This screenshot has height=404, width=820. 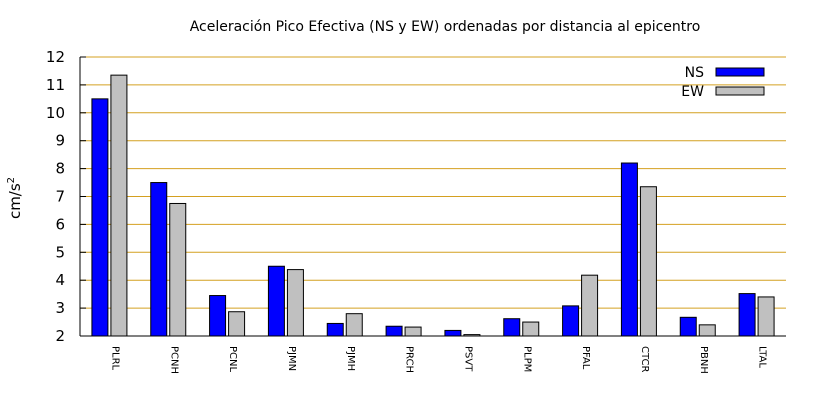 What do you see at coordinates (707, 330) in the screenshot?
I see `bar-ew-pbnh` at bounding box center [707, 330].